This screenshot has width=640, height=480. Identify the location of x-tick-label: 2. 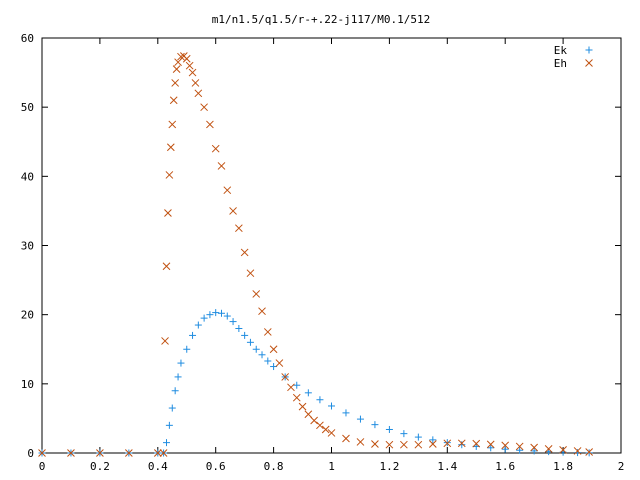
(621, 466).